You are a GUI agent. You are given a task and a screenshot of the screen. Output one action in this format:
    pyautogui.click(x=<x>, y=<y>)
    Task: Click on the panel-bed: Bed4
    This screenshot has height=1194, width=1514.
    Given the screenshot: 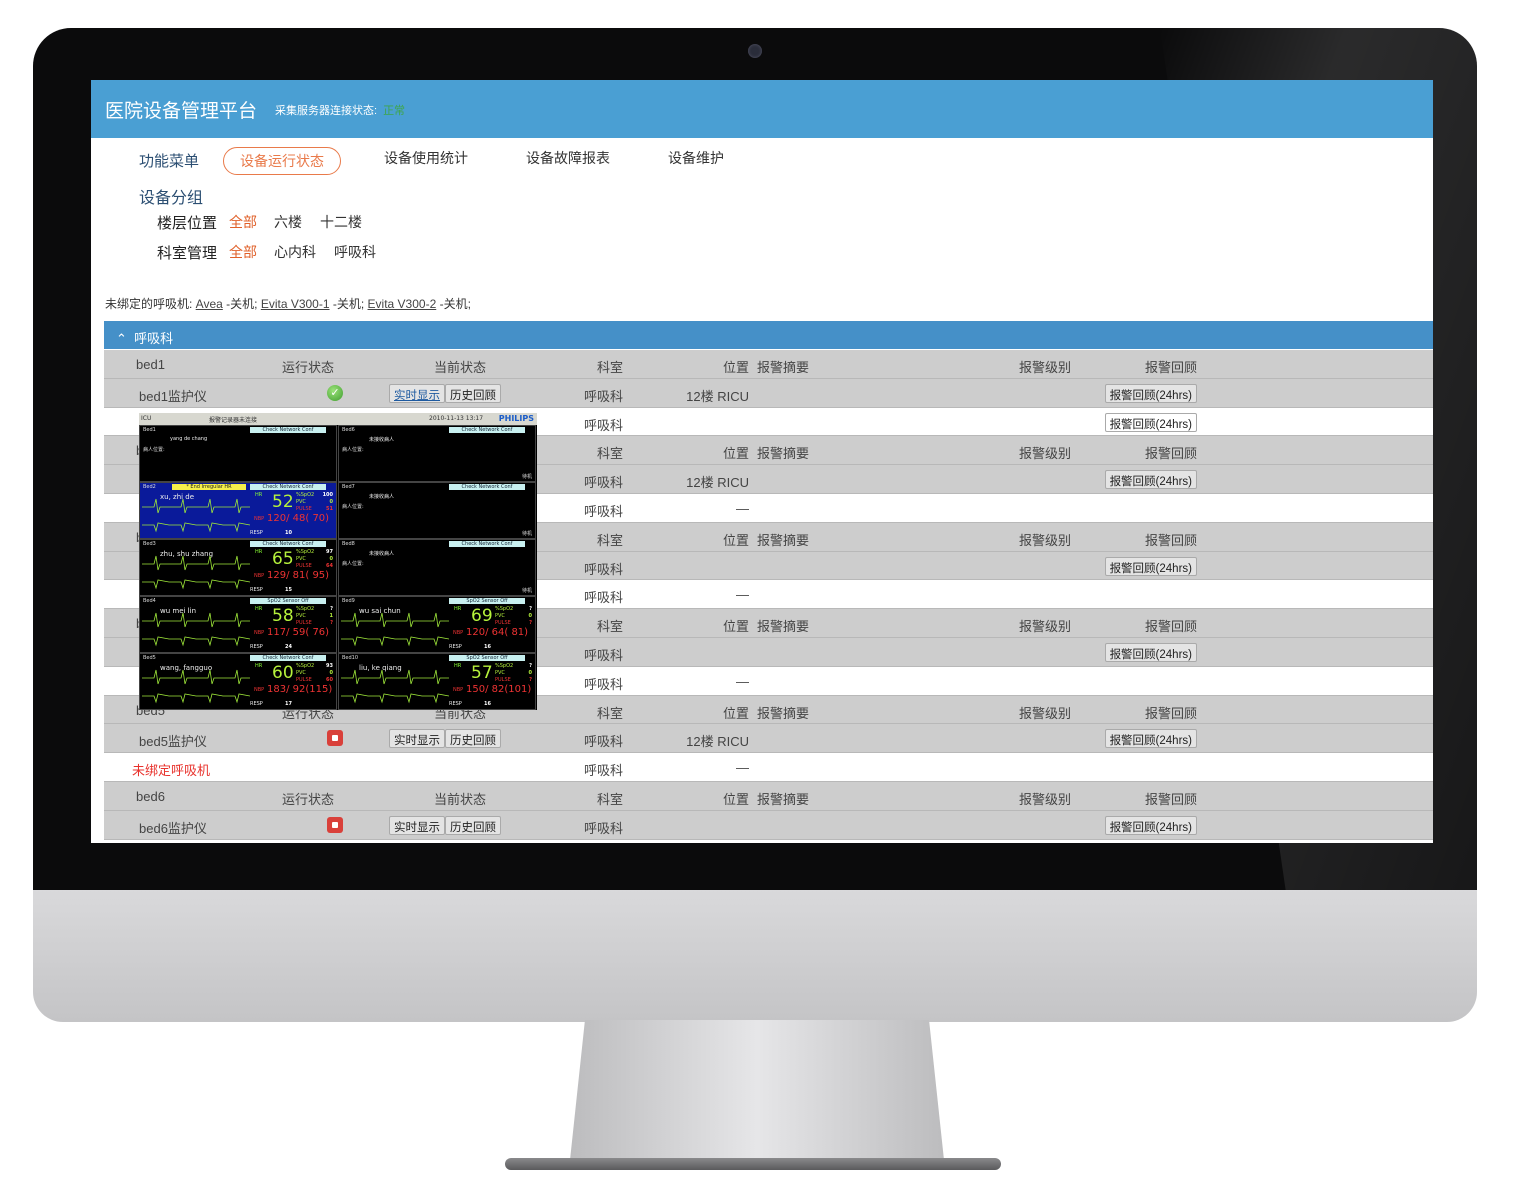 What is the action you would take?
    pyautogui.click(x=149, y=601)
    